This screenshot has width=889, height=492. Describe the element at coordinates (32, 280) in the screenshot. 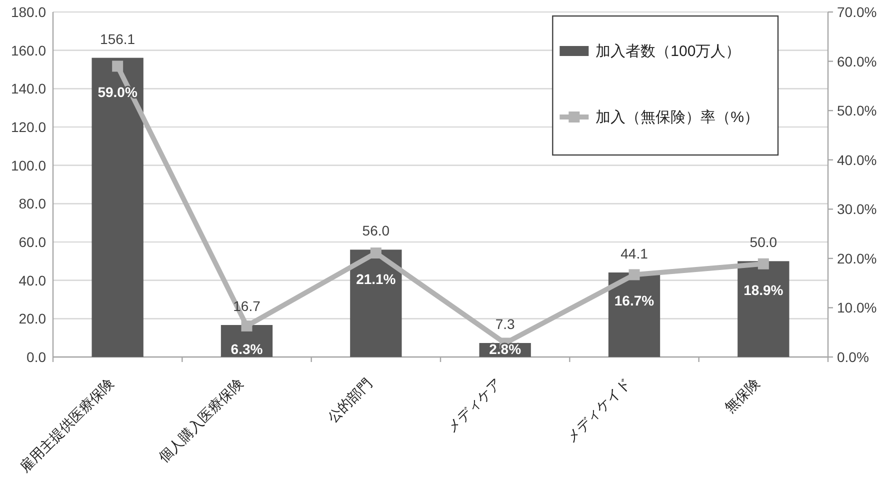

I see `y-tick-label: 40.0` at that location.